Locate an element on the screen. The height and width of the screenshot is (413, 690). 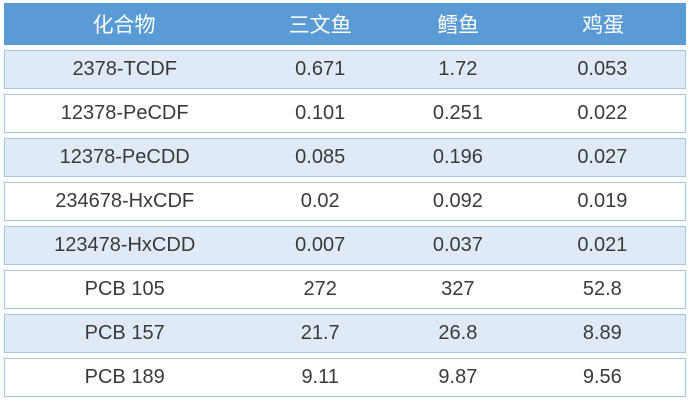
table-cell: 0.053 is located at coordinates (602, 69).